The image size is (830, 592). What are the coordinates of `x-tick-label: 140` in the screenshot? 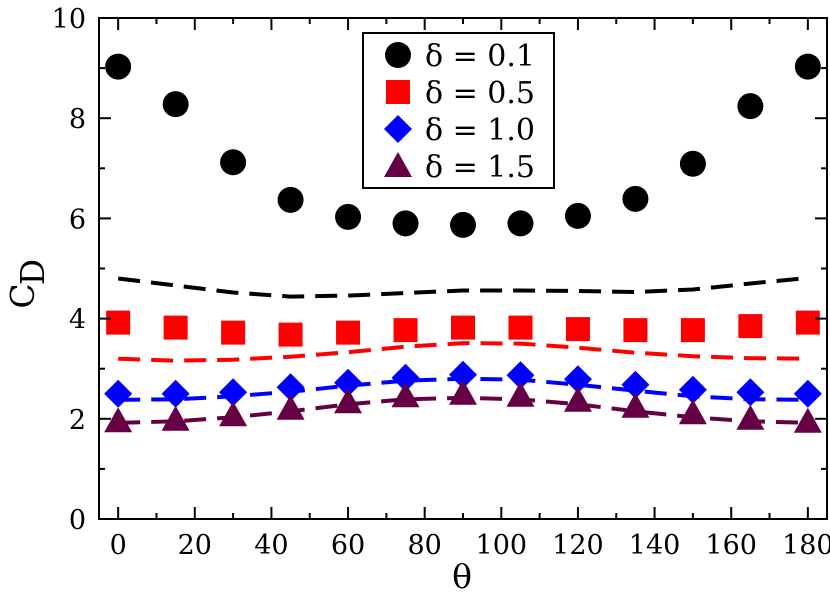 It's located at (655, 545).